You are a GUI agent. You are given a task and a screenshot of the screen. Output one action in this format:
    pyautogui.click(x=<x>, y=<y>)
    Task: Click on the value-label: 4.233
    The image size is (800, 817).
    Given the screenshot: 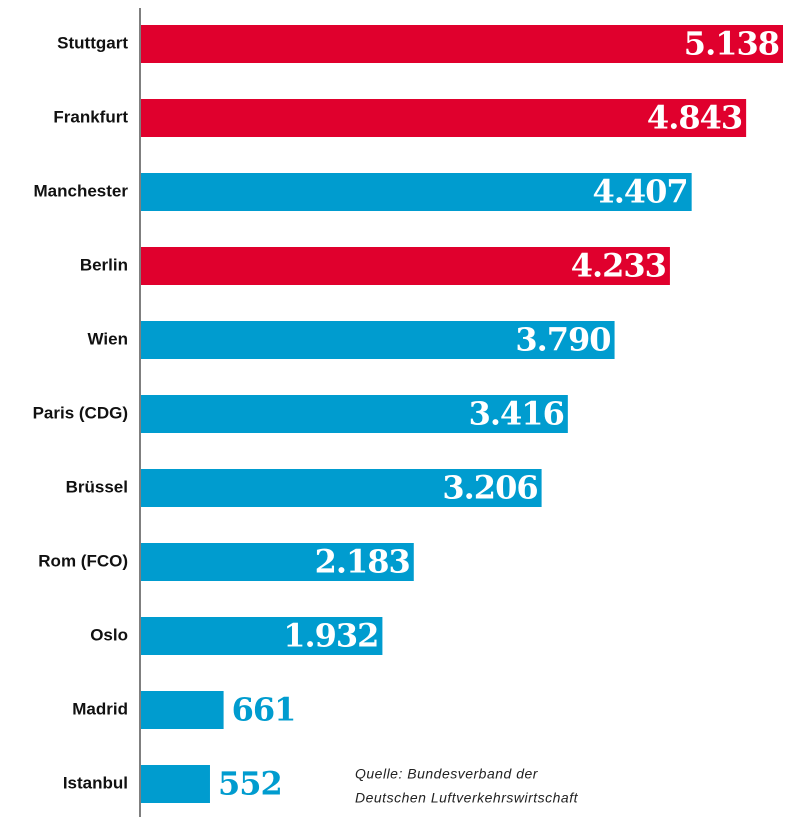 What is the action you would take?
    pyautogui.click(x=618, y=266)
    